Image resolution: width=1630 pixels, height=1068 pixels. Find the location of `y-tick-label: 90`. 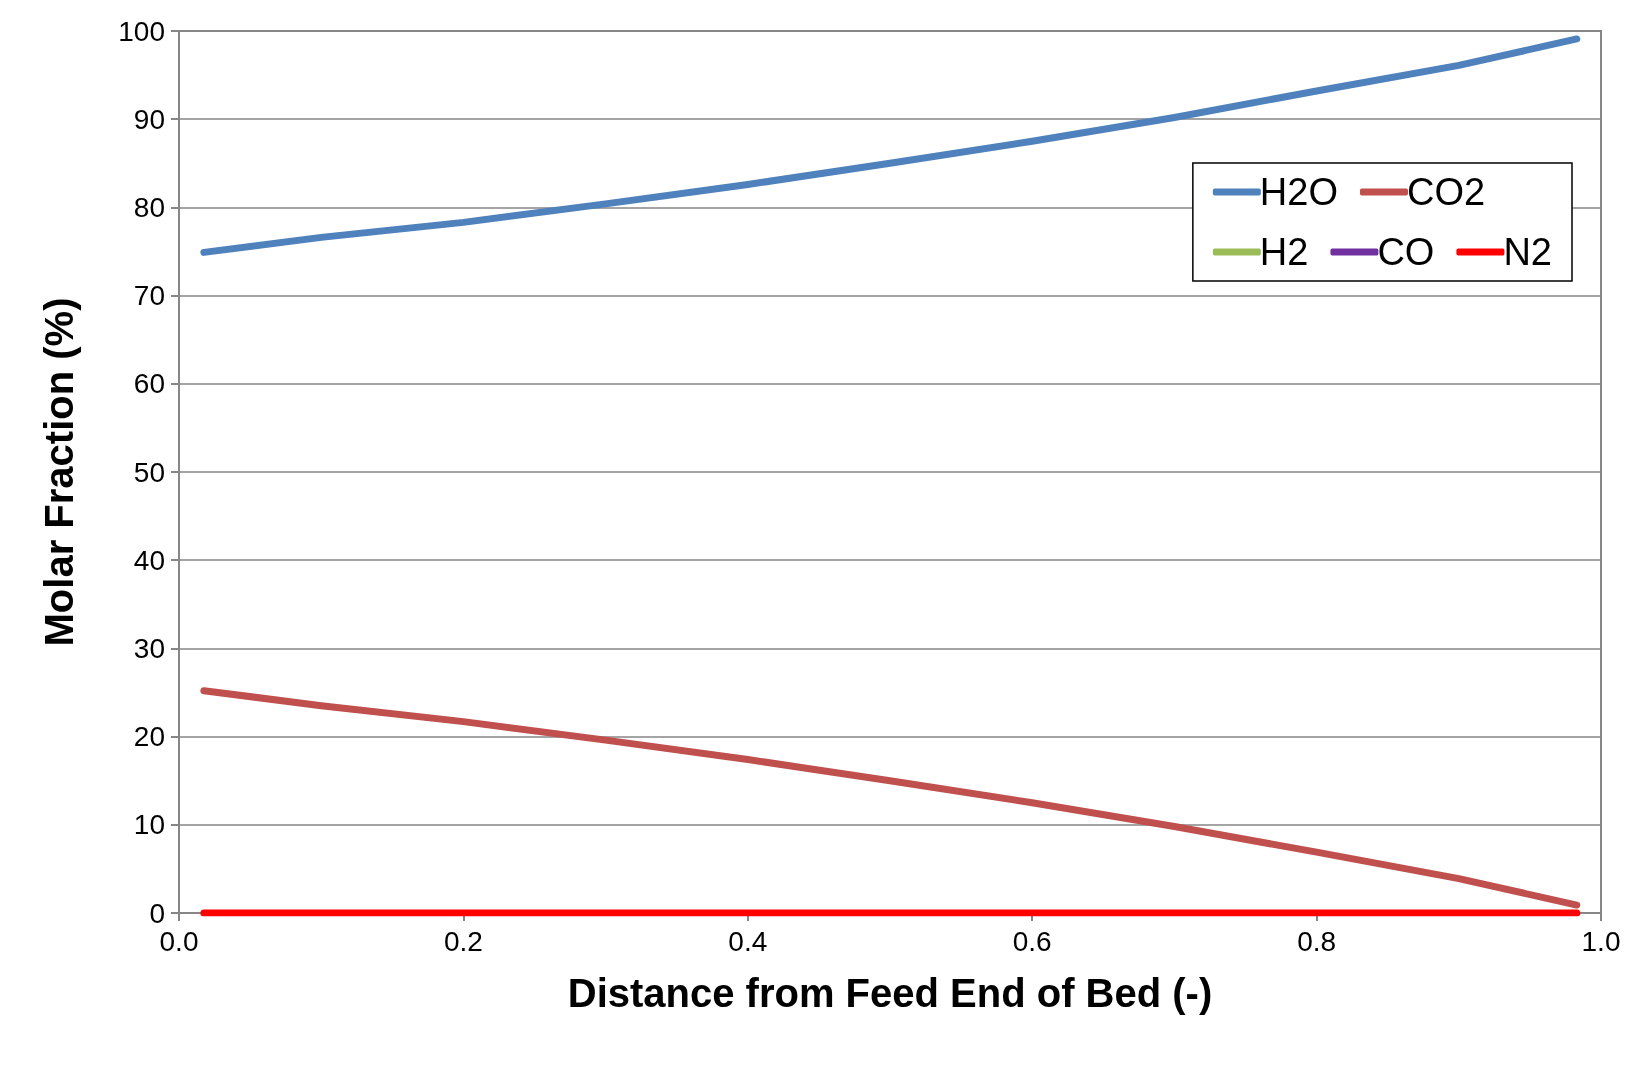

y-tick-label: 90 is located at coordinates (149, 119).